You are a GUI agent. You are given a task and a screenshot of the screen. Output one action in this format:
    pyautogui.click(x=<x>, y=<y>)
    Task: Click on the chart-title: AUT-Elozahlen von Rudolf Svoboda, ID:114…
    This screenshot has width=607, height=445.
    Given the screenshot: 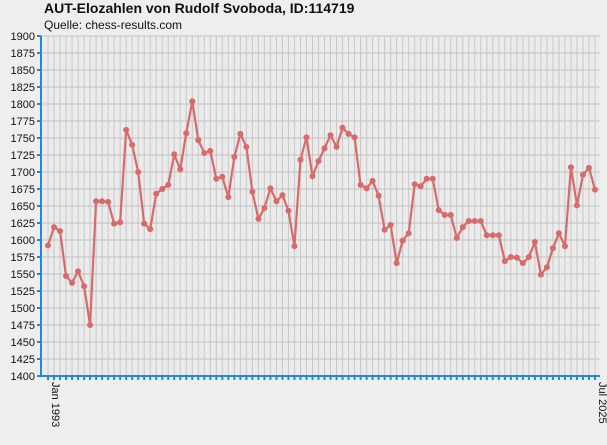 What is the action you would take?
    pyautogui.click(x=199, y=8)
    